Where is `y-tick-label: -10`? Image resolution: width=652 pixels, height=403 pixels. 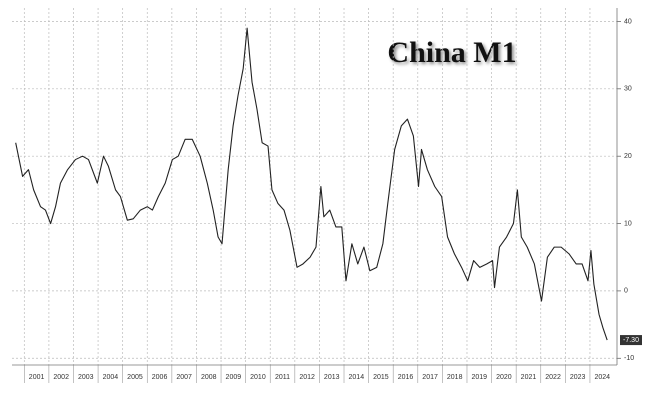
y-tick-label: -10 is located at coordinates (629, 358).